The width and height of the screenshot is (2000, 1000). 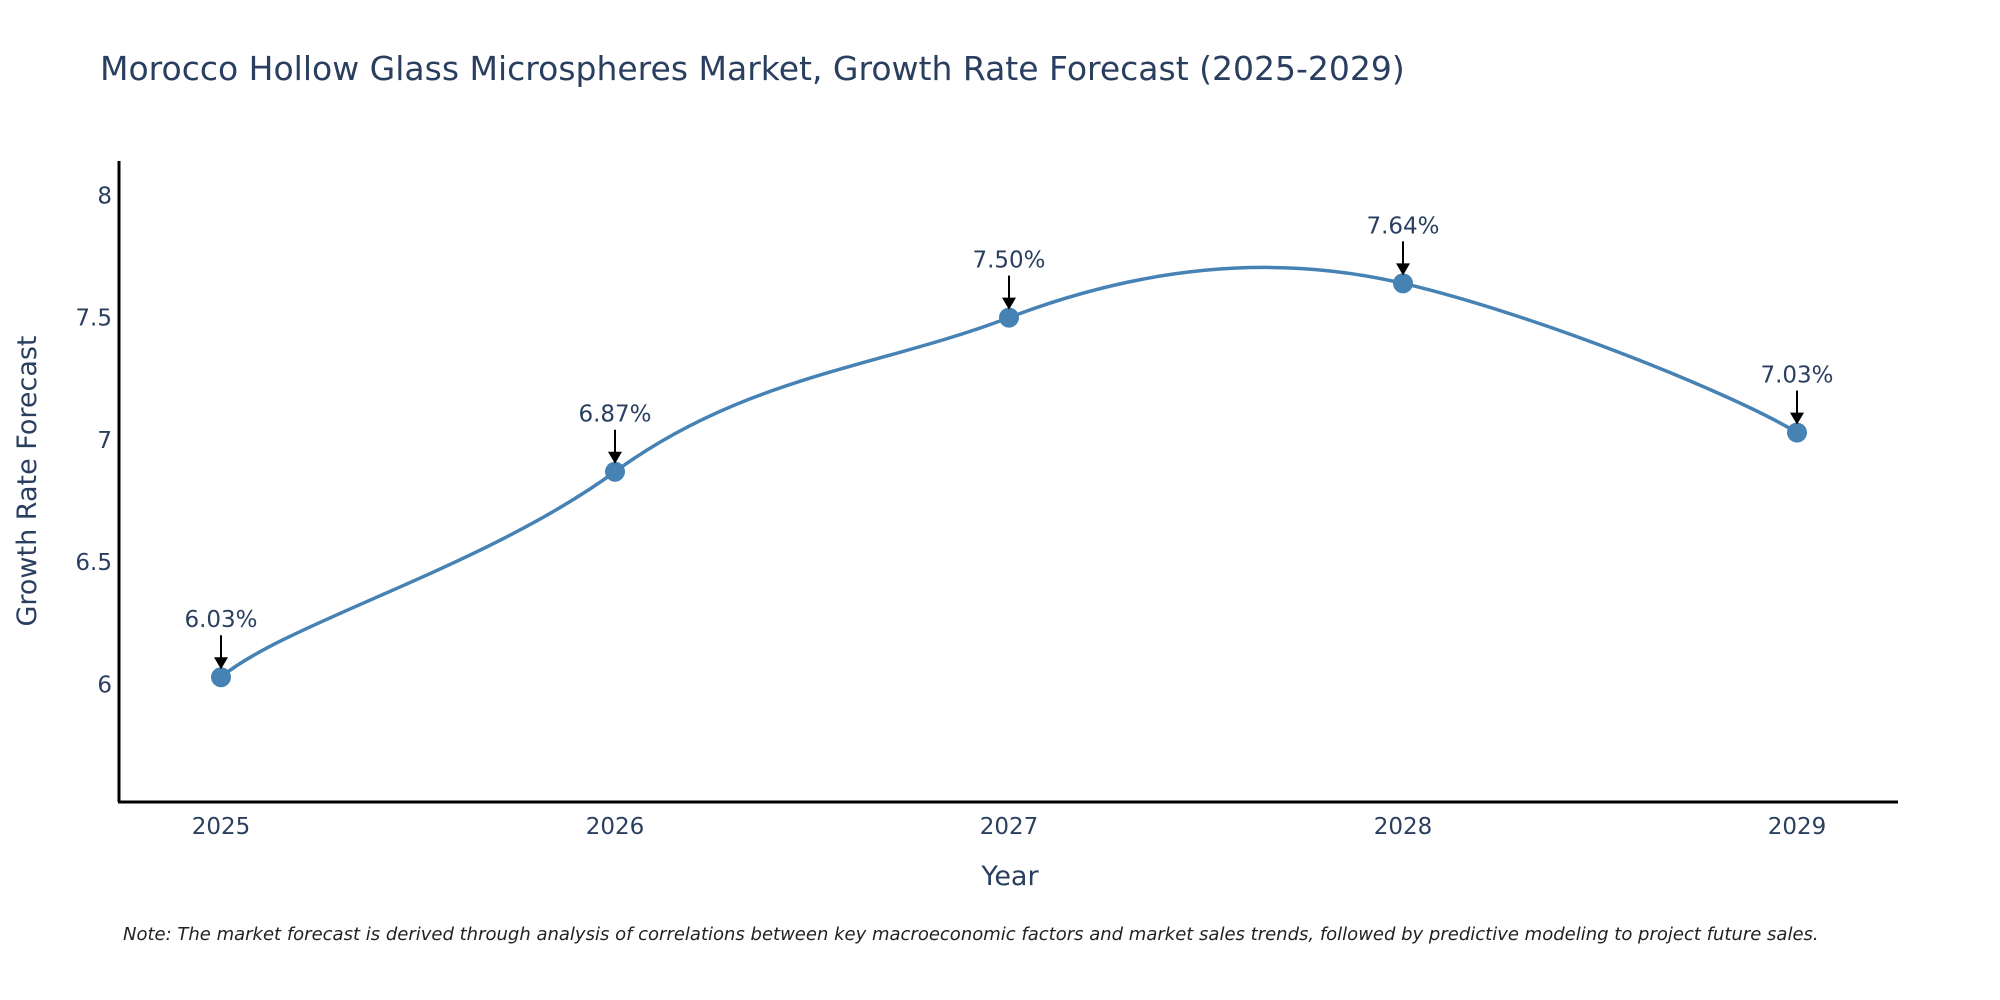 I want to click on data-label: 7.64%, so click(x=1402, y=226).